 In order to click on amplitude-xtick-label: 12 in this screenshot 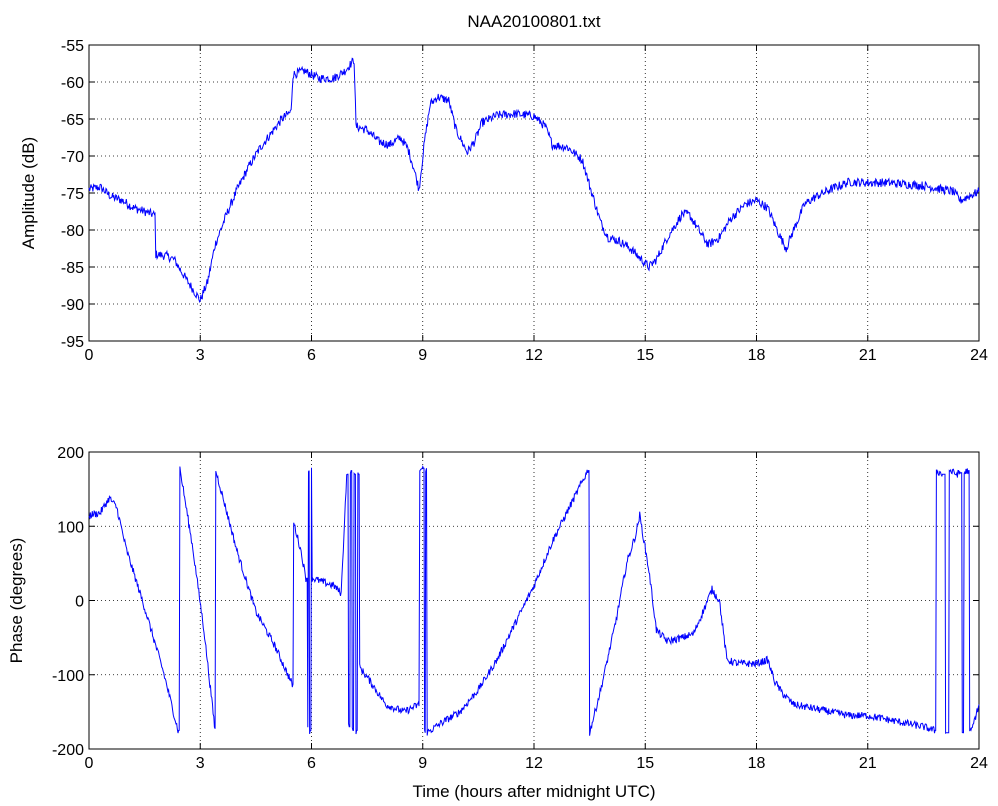, I will do `click(534, 355)`.